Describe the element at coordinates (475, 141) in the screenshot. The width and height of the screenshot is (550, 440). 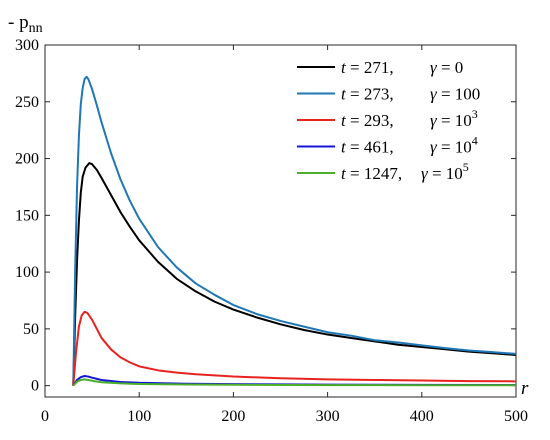
I see `legend-gamma-exp: 4` at that location.